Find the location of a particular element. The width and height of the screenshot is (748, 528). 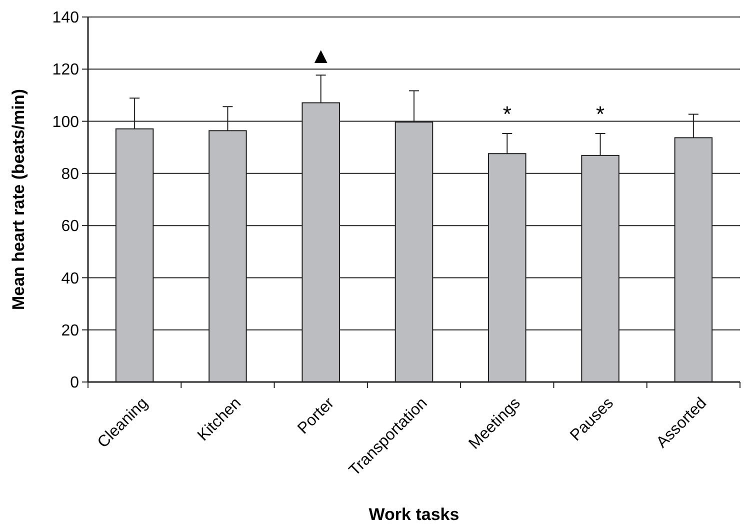

y-tick-label: 60 is located at coordinates (70, 227).